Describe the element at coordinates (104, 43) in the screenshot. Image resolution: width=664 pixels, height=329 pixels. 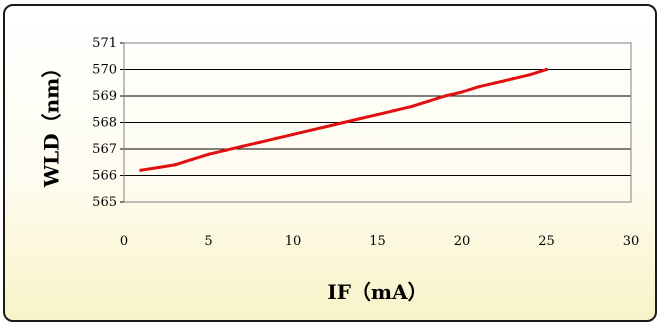
I see `y-tick-label: 571` at that location.